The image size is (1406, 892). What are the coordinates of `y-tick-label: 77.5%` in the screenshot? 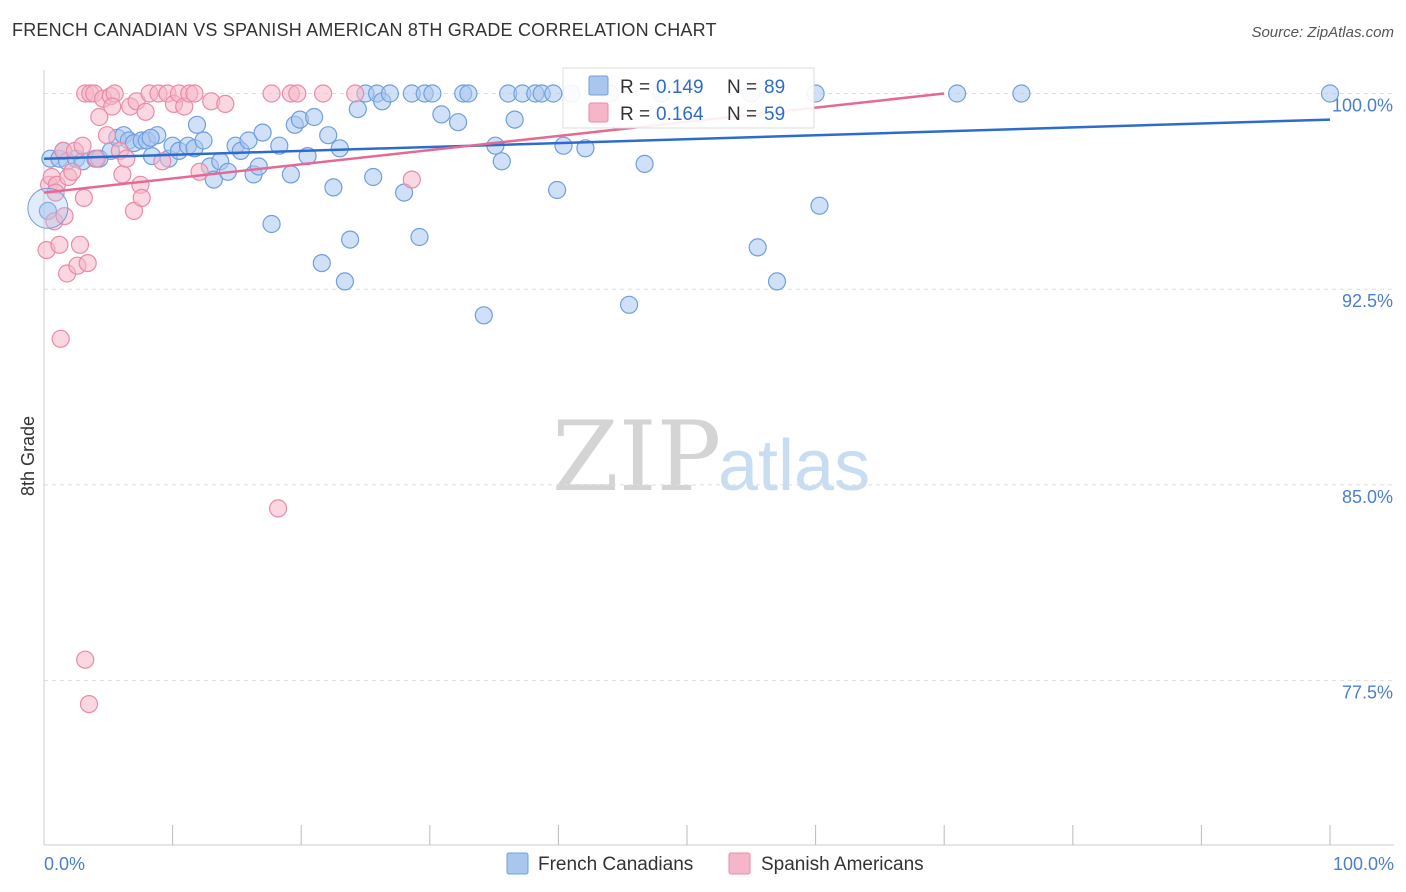 It's located at (1367, 693).